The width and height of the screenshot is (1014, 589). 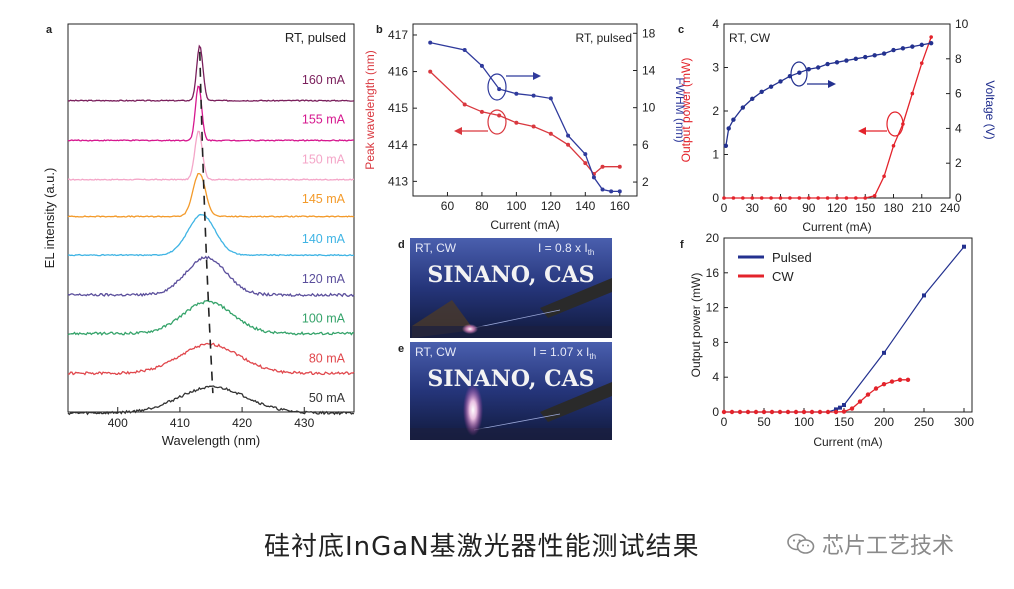 I want to click on xtick-label: 150, so click(x=865, y=208).